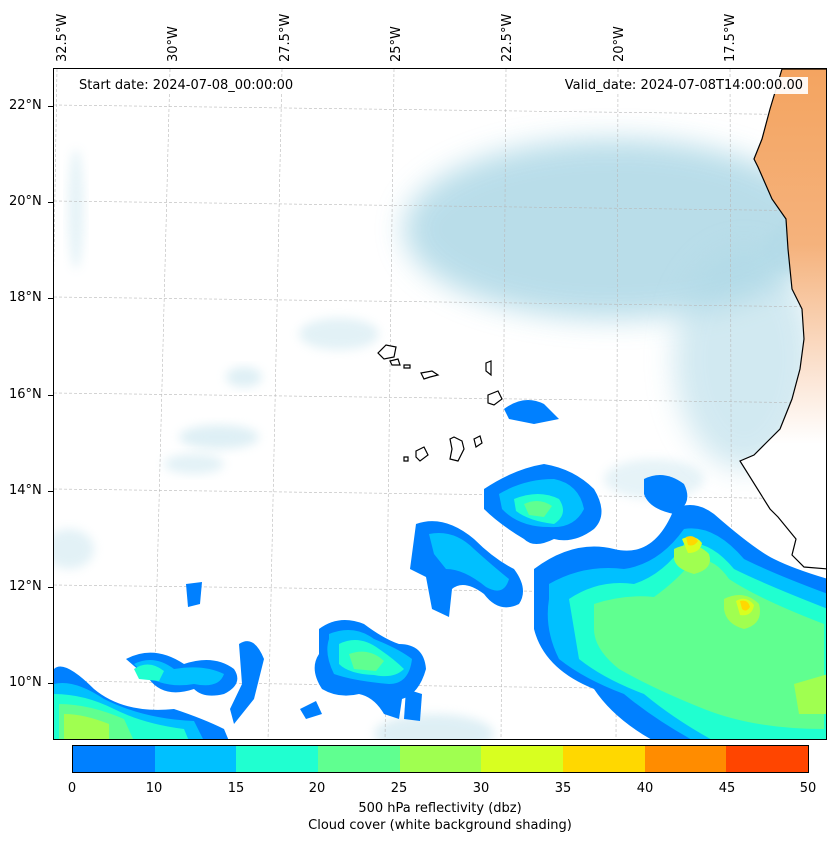 Image resolution: width=837 pixels, height=843 pixels. I want to click on colorbar-tick-label: 50, so click(808, 788).